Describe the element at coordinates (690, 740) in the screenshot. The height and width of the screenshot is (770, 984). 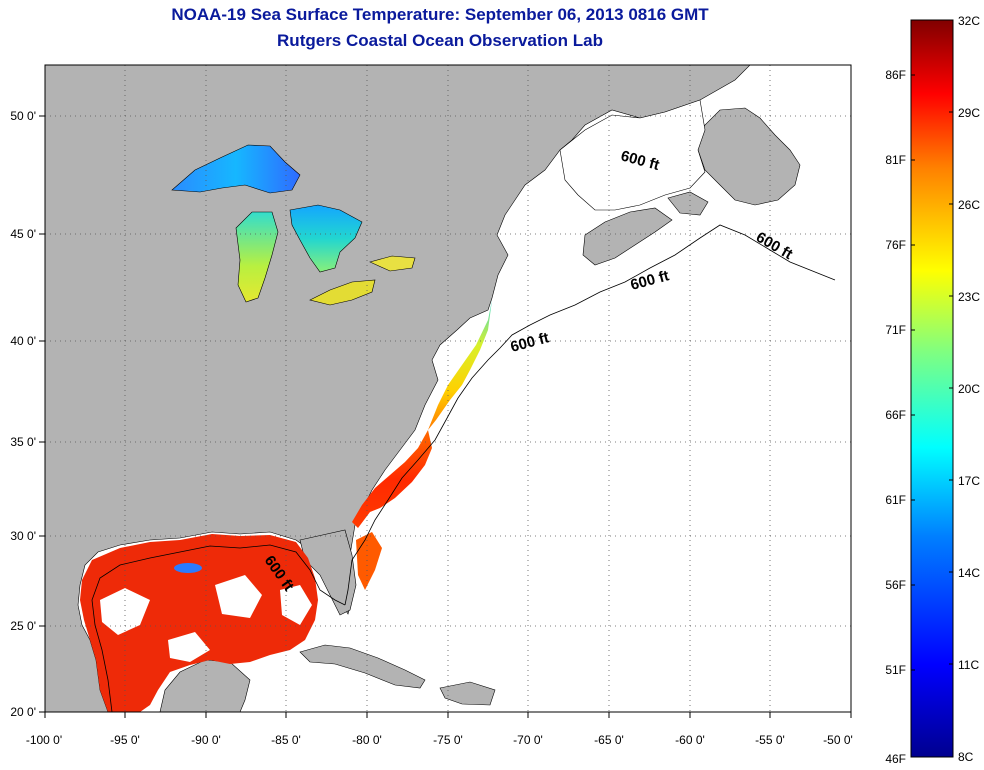
I see `lon-tick-label: -60 0'` at that location.